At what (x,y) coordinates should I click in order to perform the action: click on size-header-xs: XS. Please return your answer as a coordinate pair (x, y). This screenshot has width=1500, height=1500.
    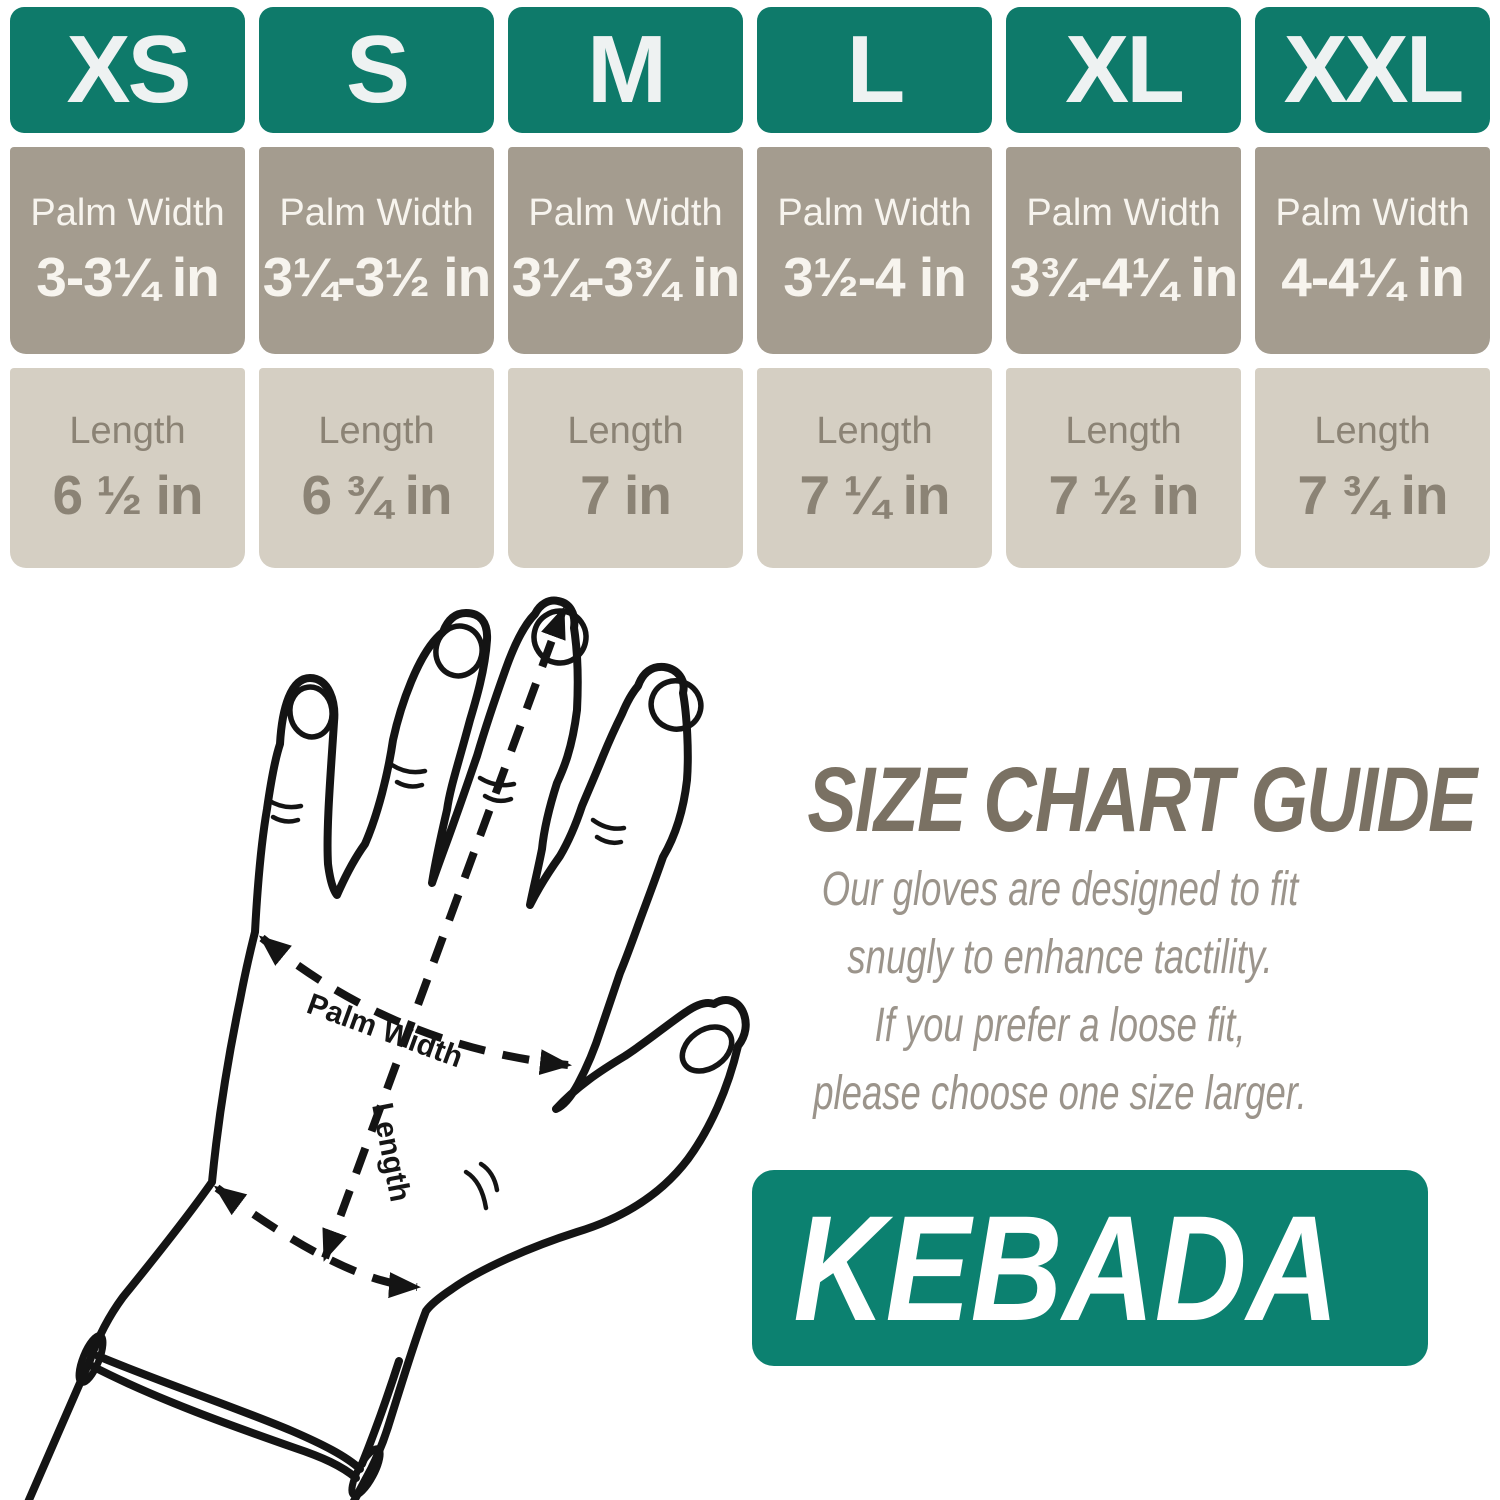
    Looking at the image, I should click on (127, 70).